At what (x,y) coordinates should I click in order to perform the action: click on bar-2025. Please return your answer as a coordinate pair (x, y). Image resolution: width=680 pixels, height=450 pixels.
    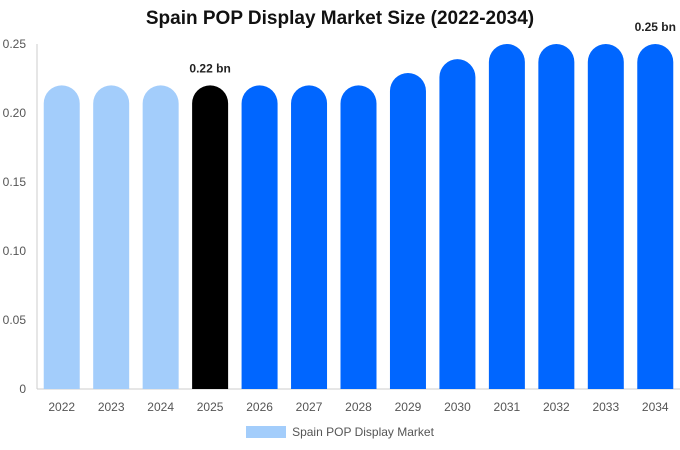
    Looking at the image, I should click on (210, 237).